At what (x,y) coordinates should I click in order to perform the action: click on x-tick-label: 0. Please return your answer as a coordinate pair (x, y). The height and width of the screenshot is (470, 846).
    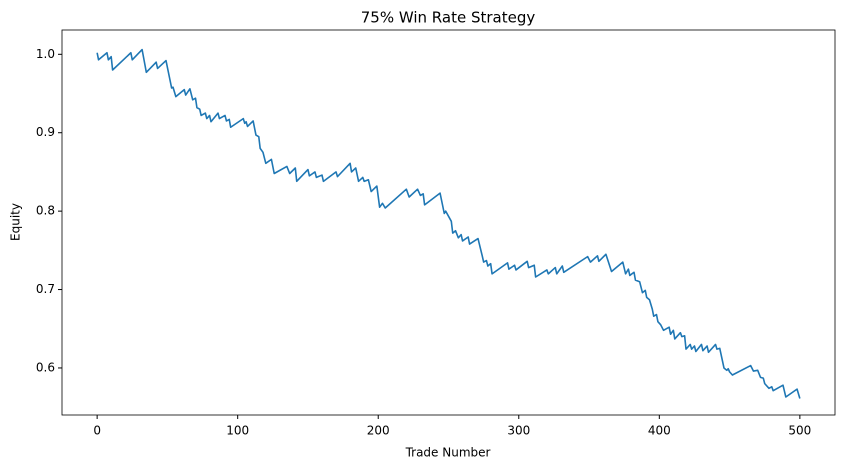
    Looking at the image, I should click on (97, 431).